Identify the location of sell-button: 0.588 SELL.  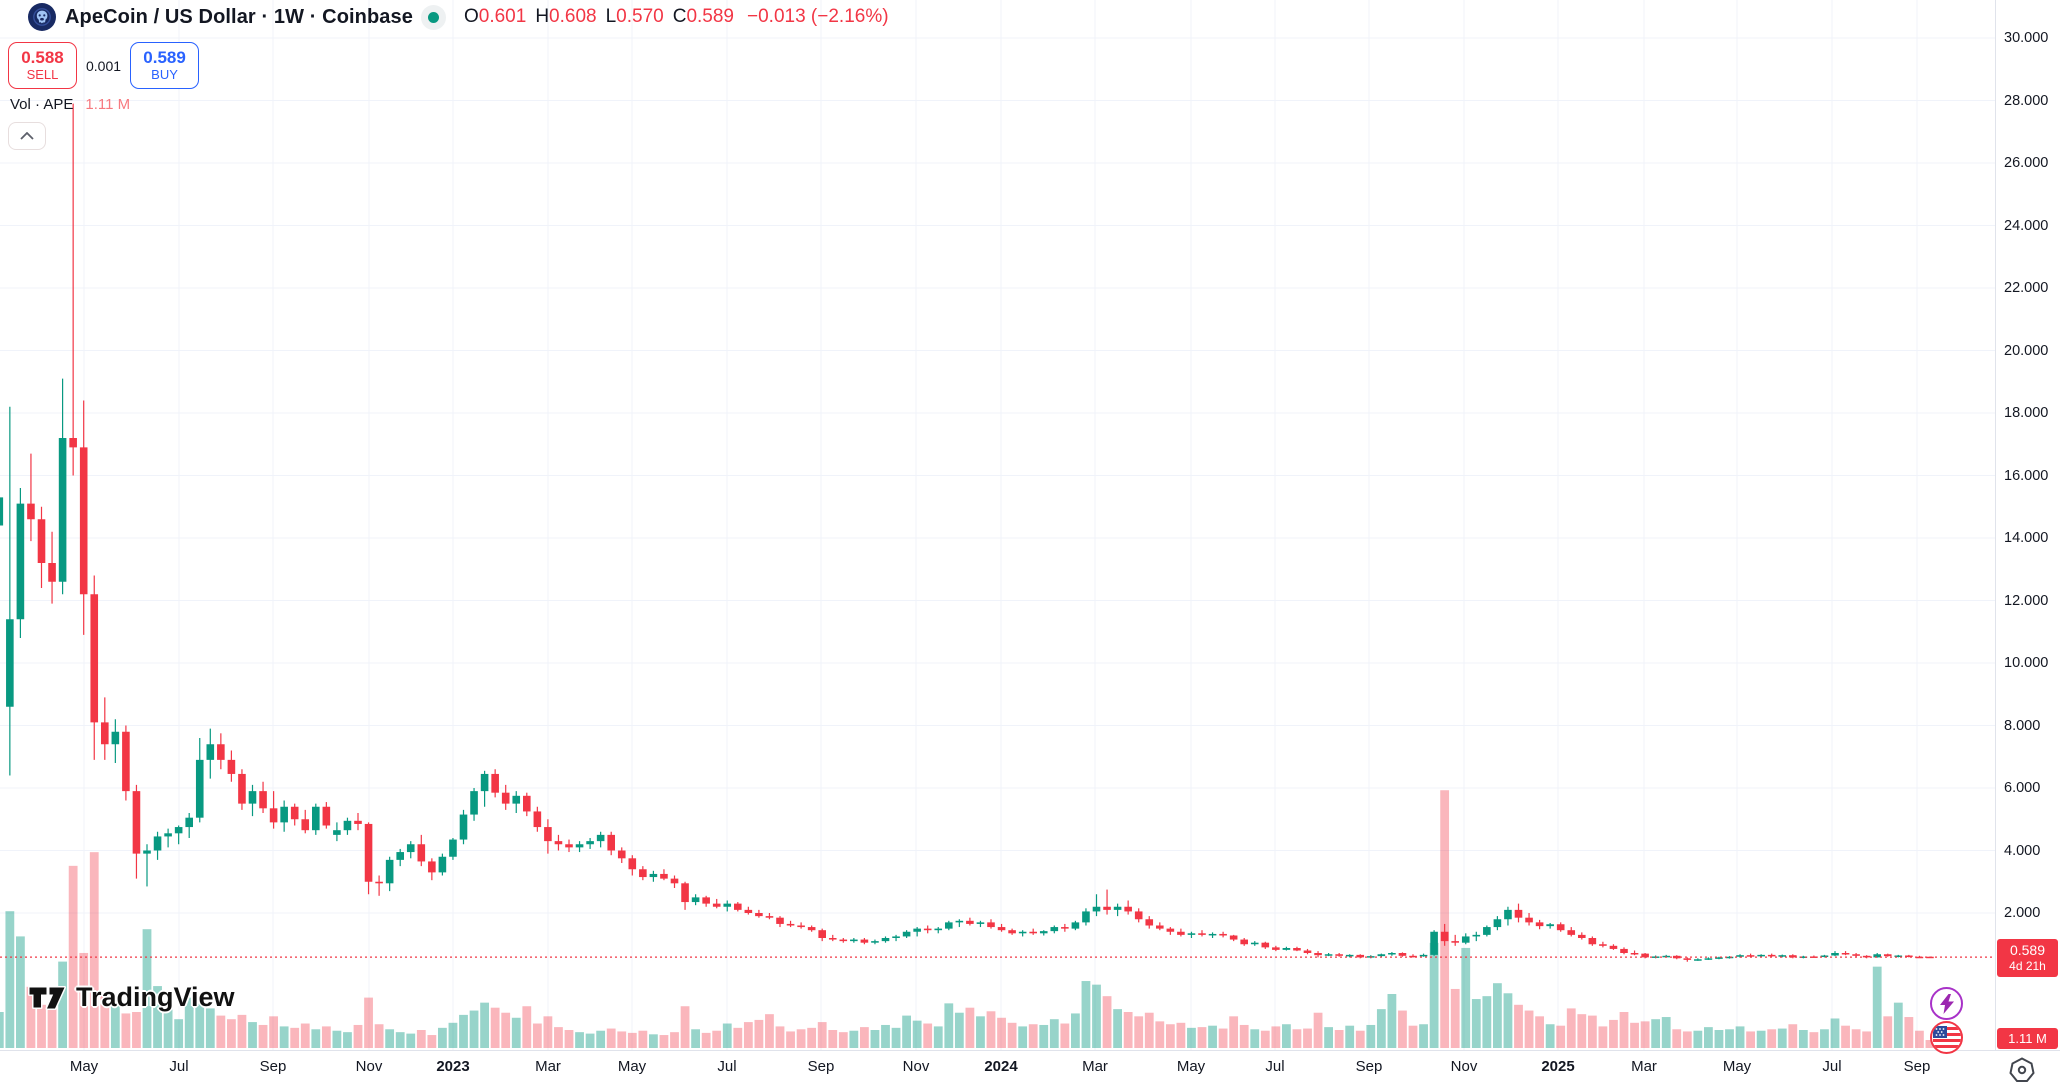
(42, 65).